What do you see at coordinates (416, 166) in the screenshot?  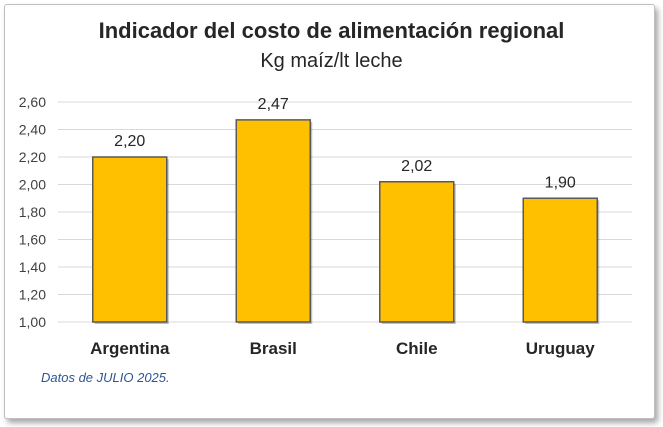 I see `data-label: 2,02` at bounding box center [416, 166].